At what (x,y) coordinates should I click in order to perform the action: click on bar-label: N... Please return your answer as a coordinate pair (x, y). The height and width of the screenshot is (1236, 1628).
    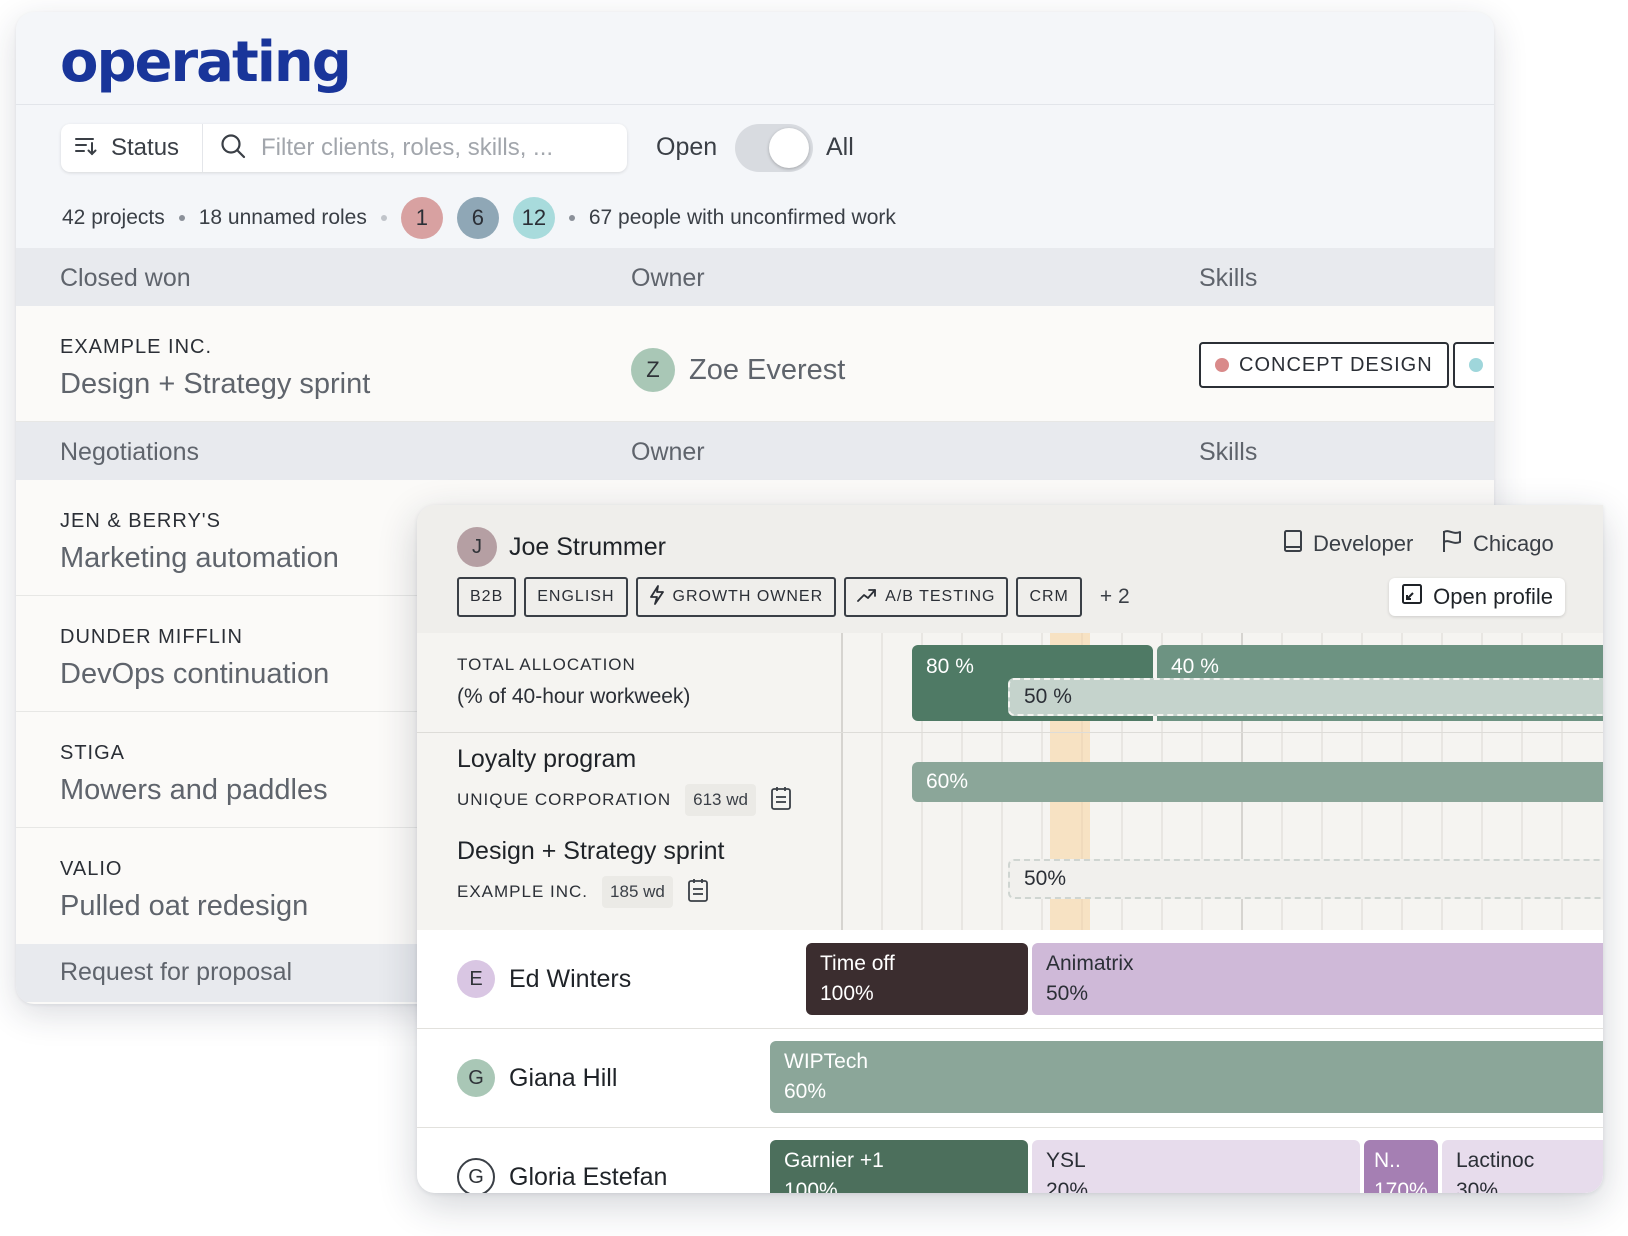
    Looking at the image, I should click on (1387, 1160).